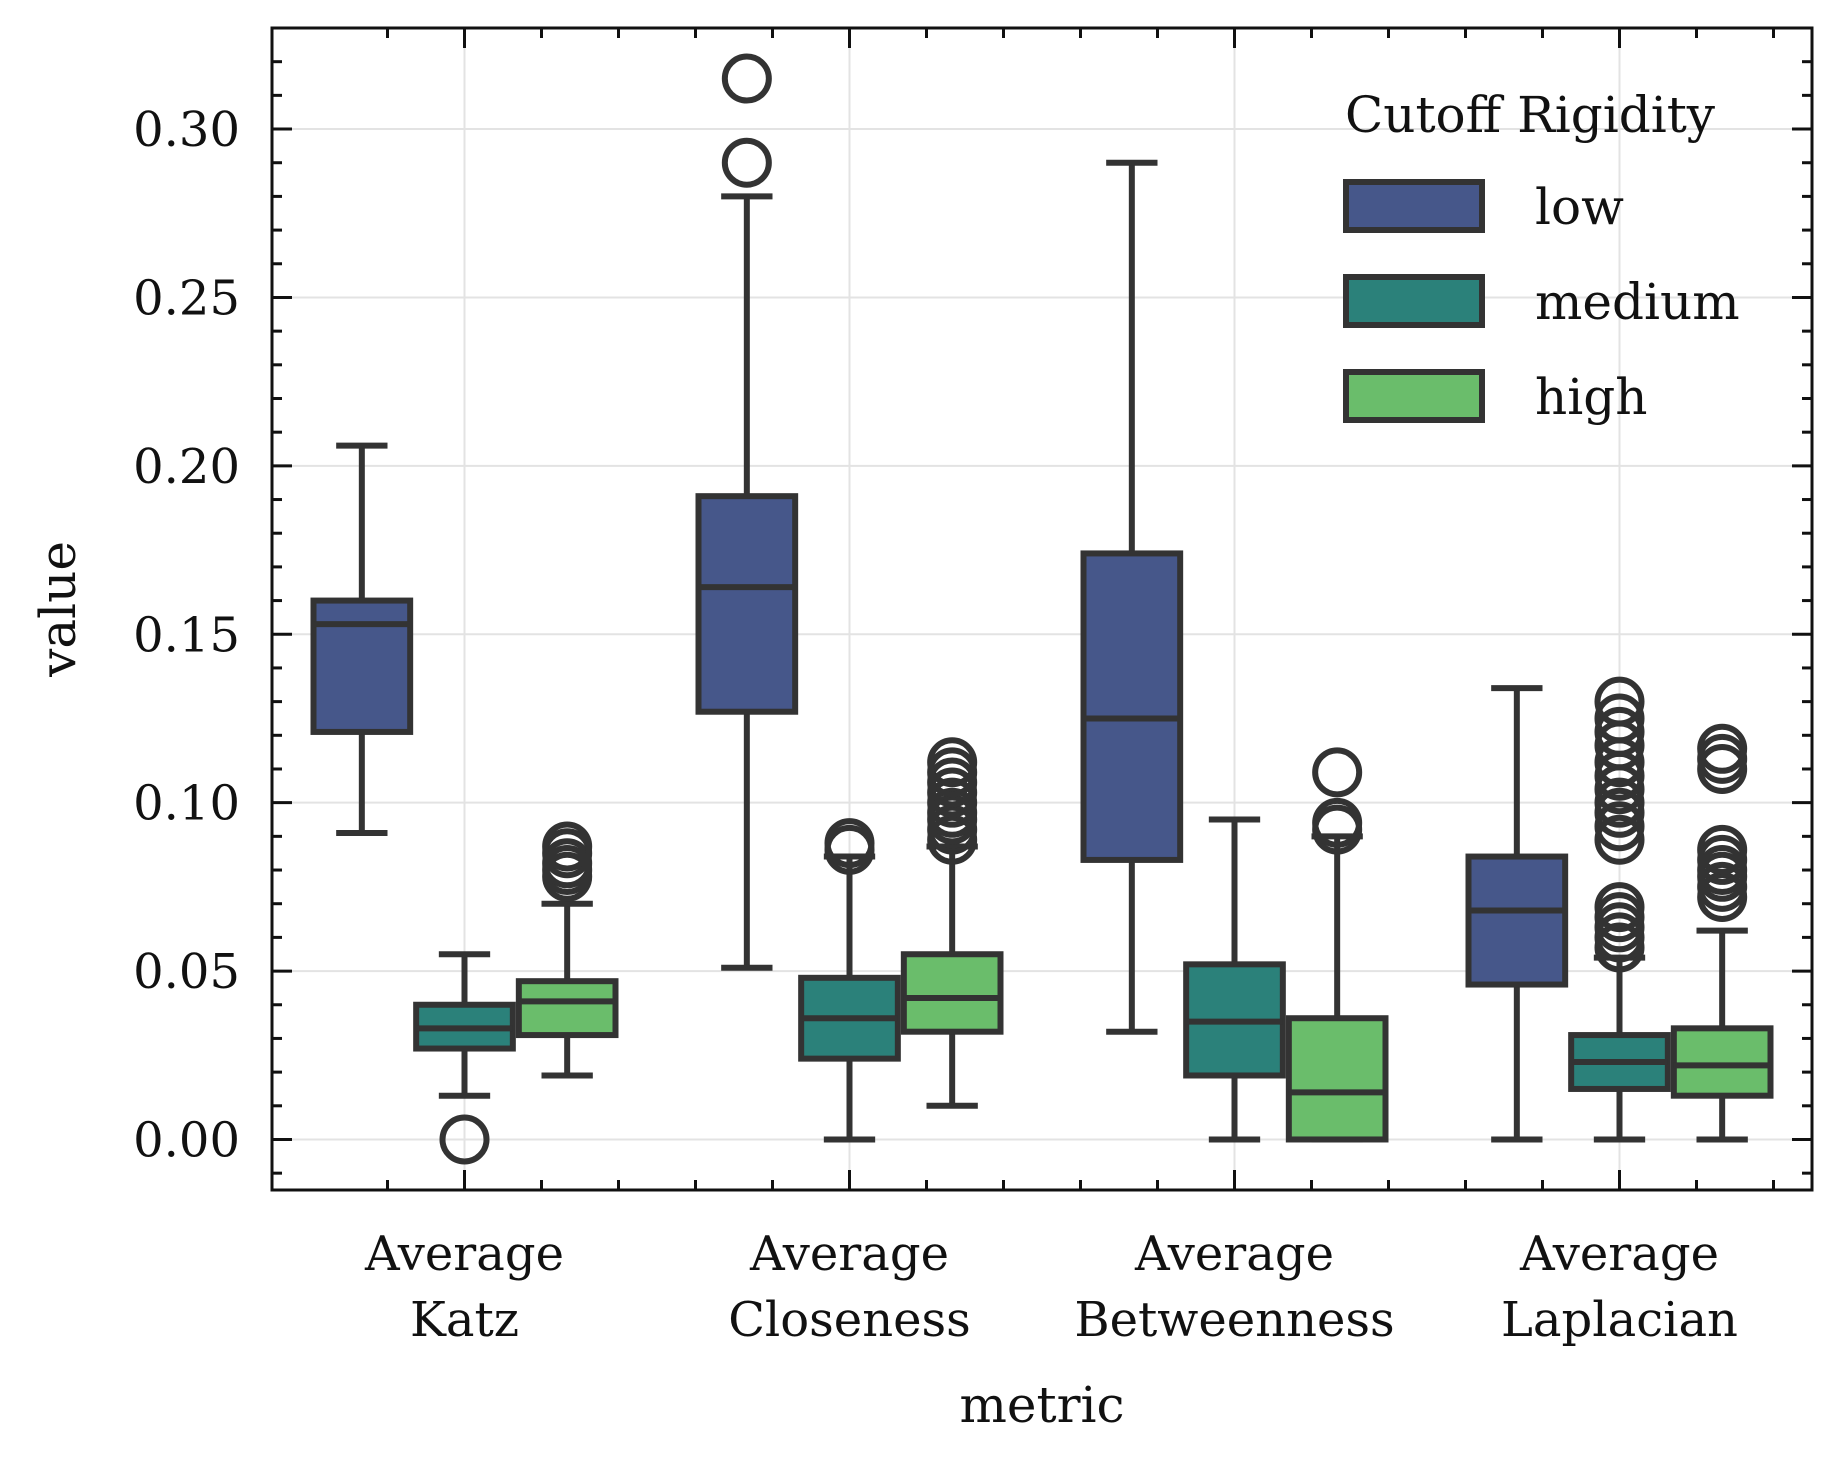 The height and width of the screenshot is (1464, 1834). Describe the element at coordinates (464, 1287) in the screenshot. I see `x-tick-label: Average Katz` at that location.